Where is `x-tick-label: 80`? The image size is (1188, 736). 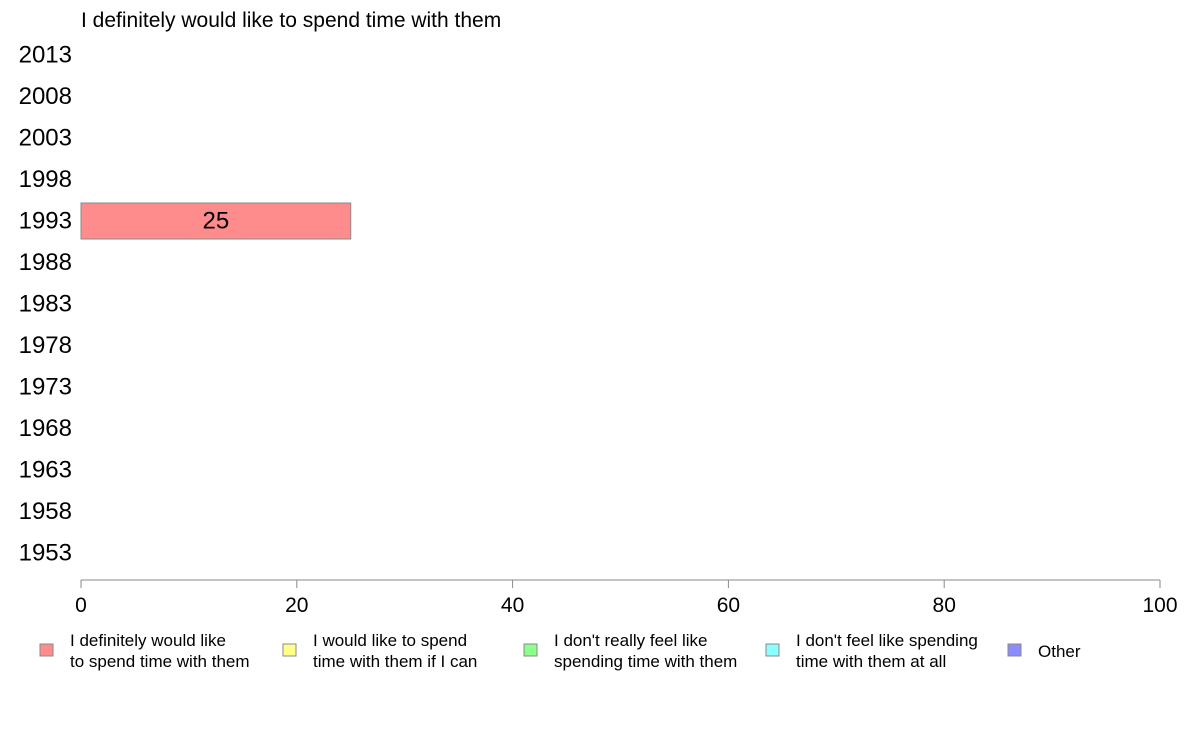
x-tick-label: 80 is located at coordinates (944, 605).